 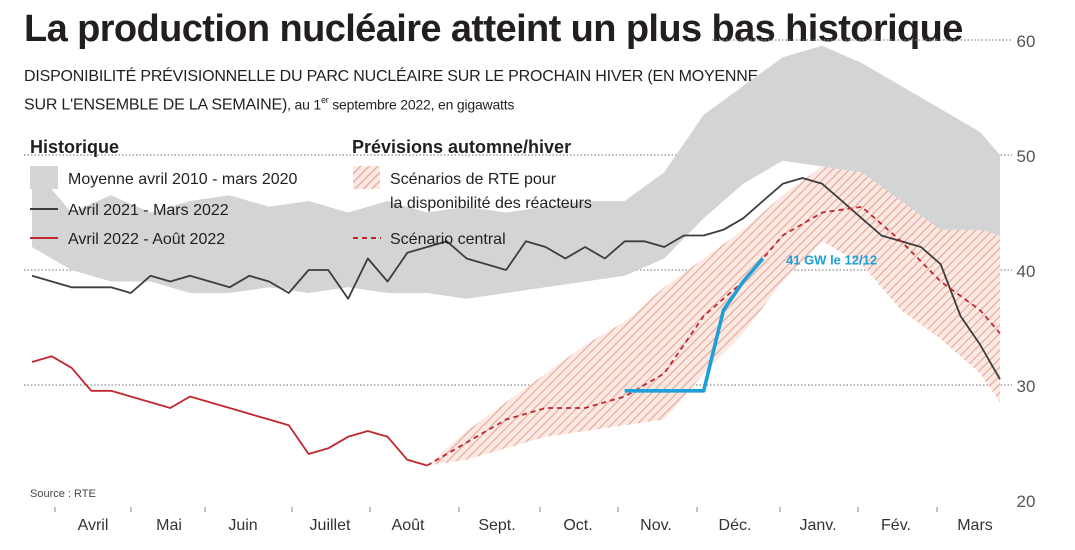 What do you see at coordinates (242, 525) in the screenshot?
I see `x-tick-label-2: Juin` at bounding box center [242, 525].